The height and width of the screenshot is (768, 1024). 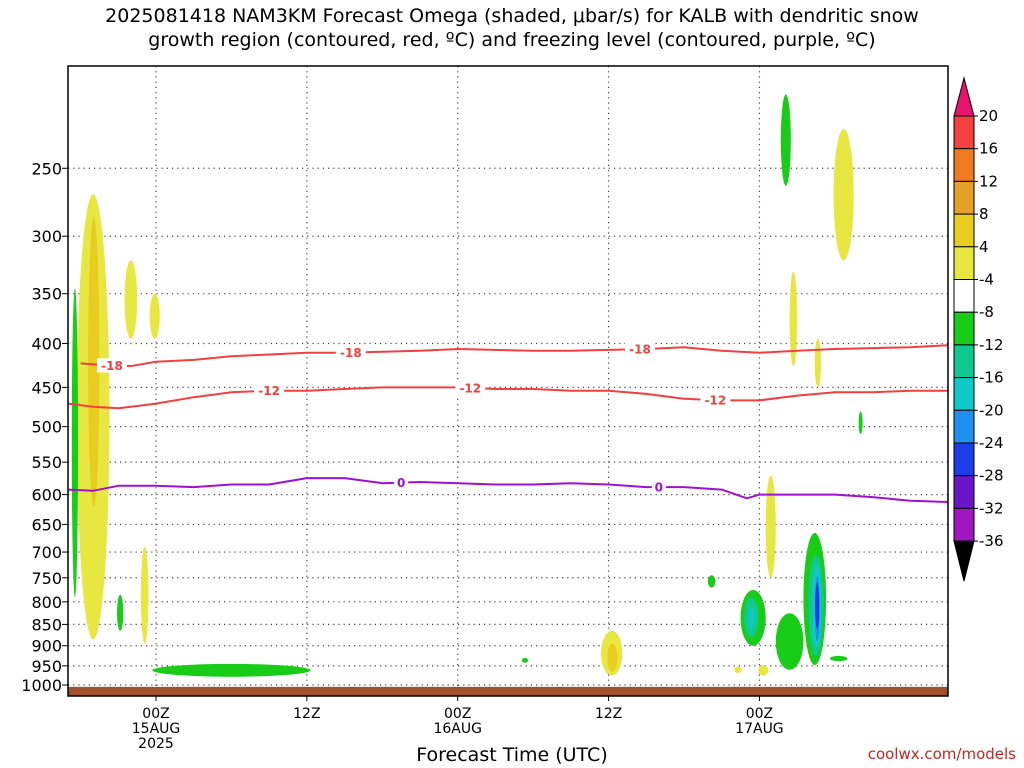 I want to click on colorbar-label-3: 8, so click(x=984, y=214).